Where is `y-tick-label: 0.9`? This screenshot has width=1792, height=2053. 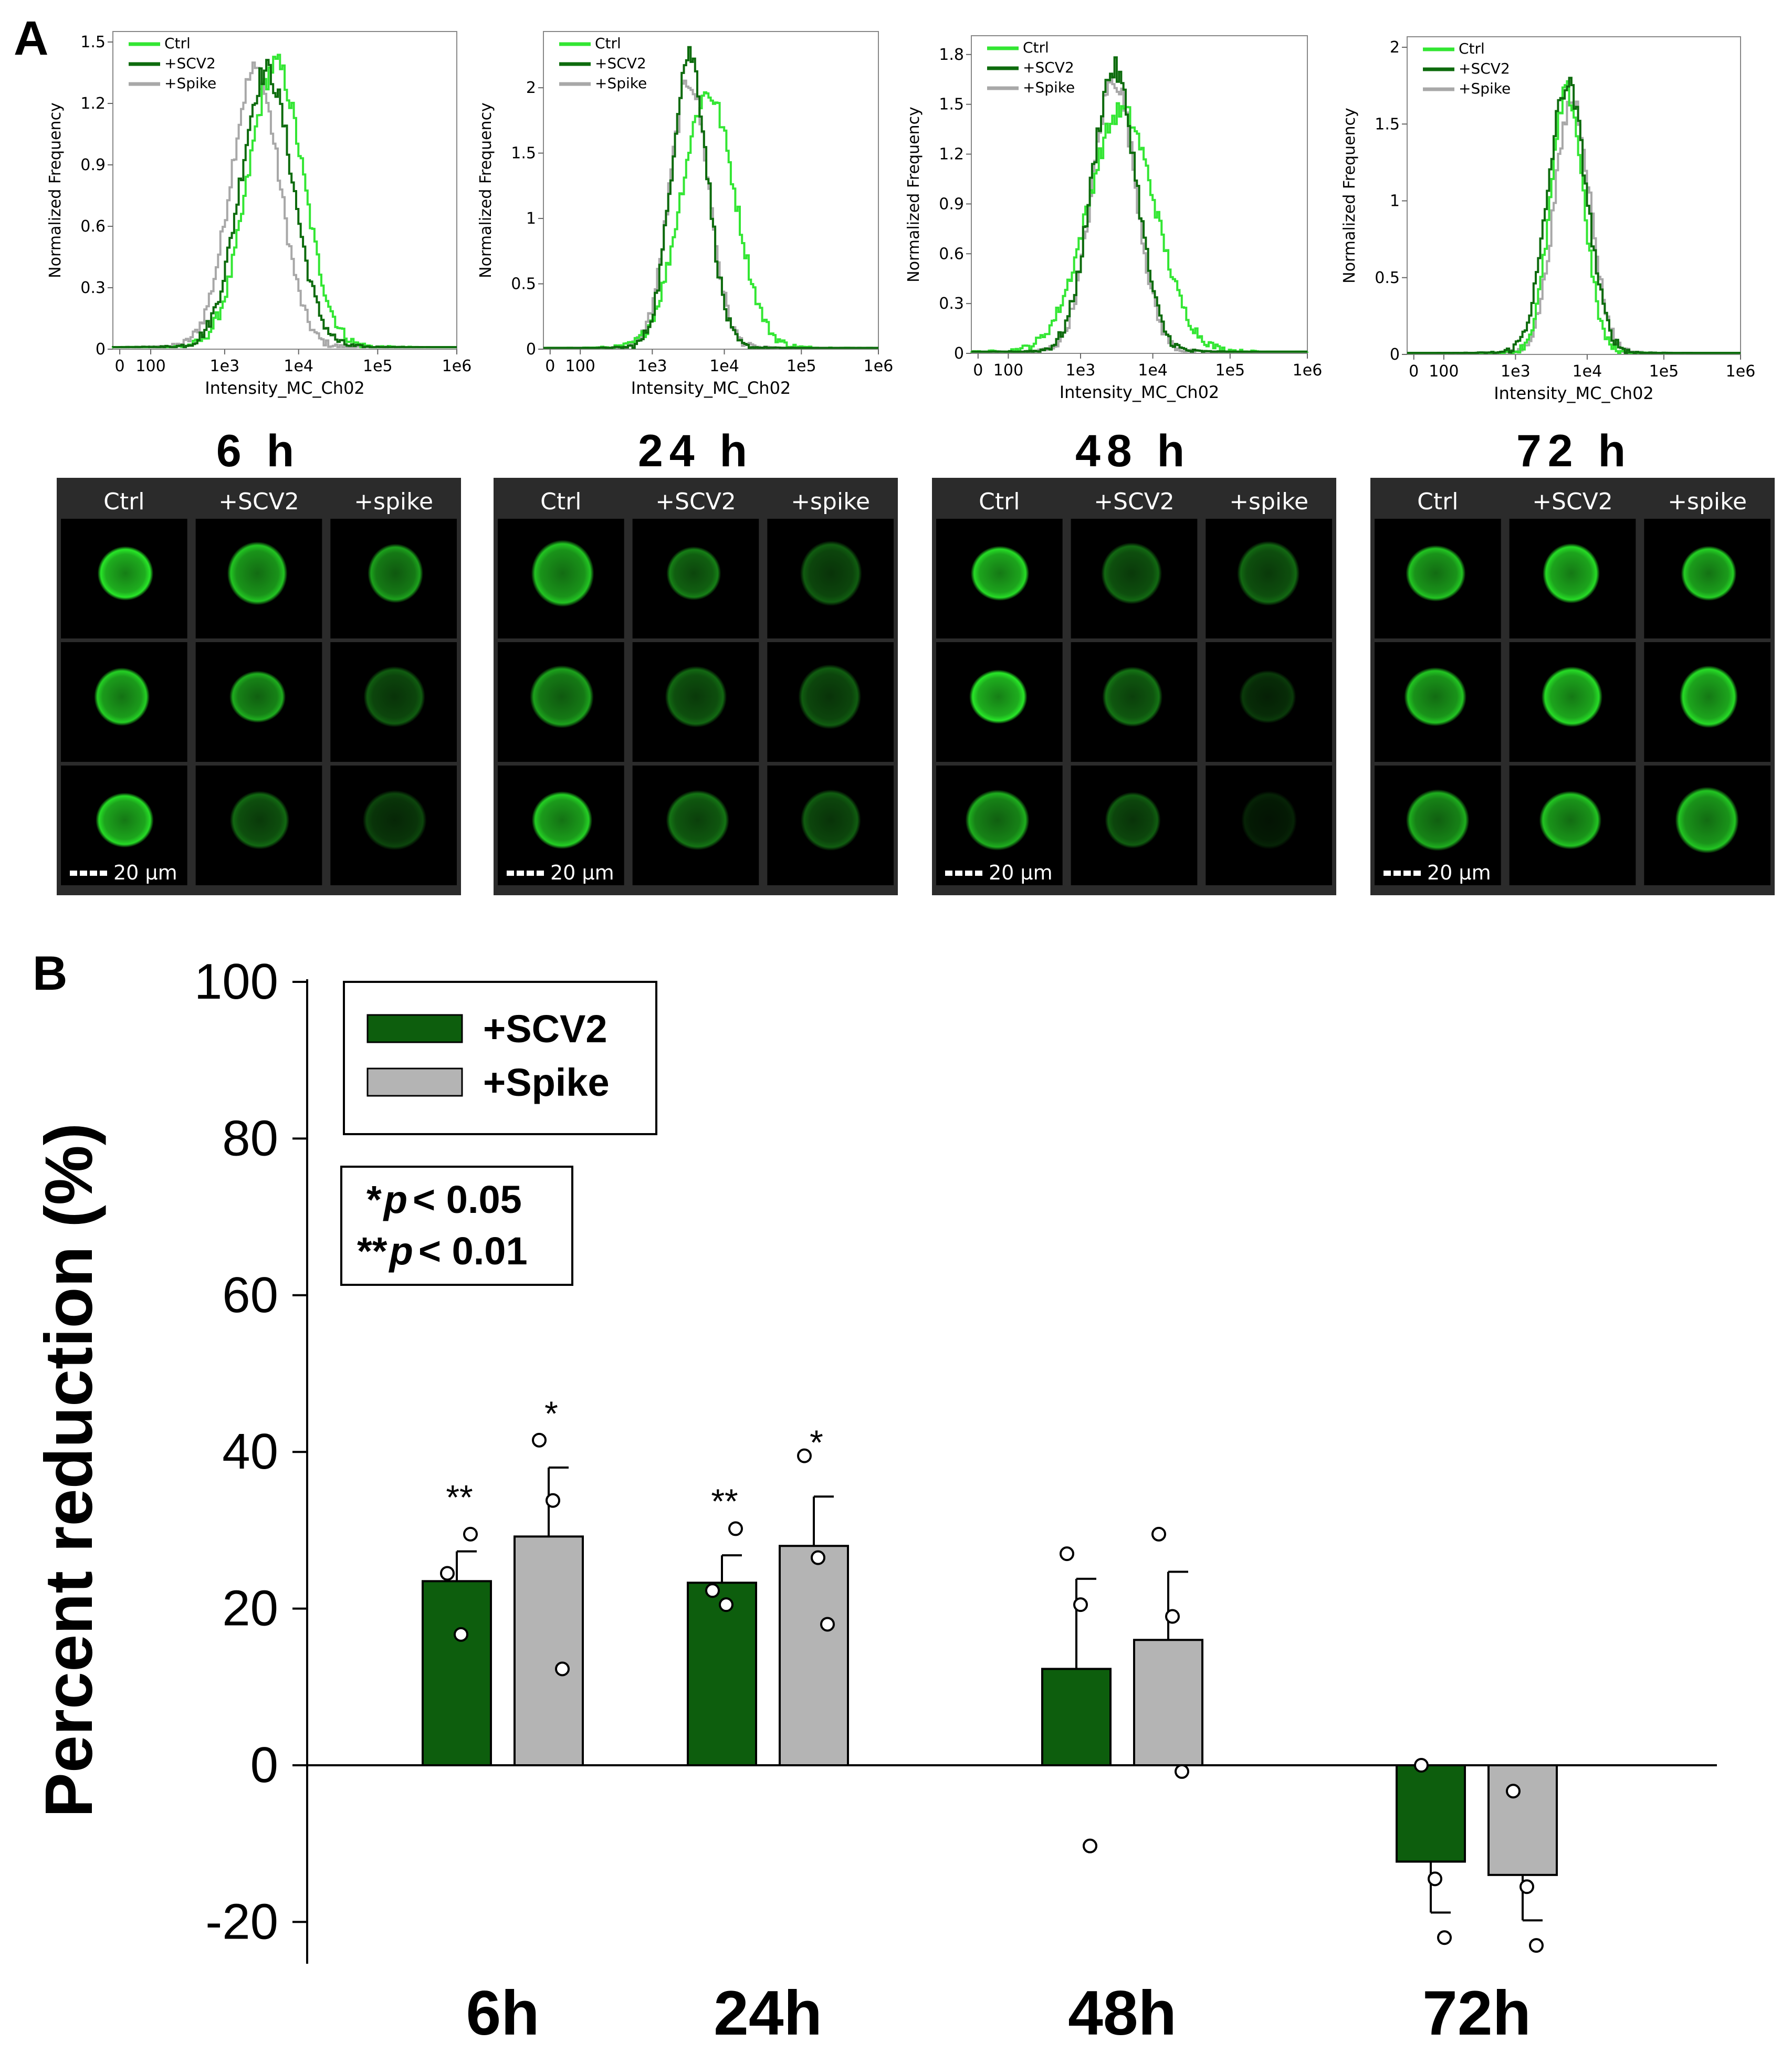 y-tick-label: 0.9 is located at coordinates (951, 204).